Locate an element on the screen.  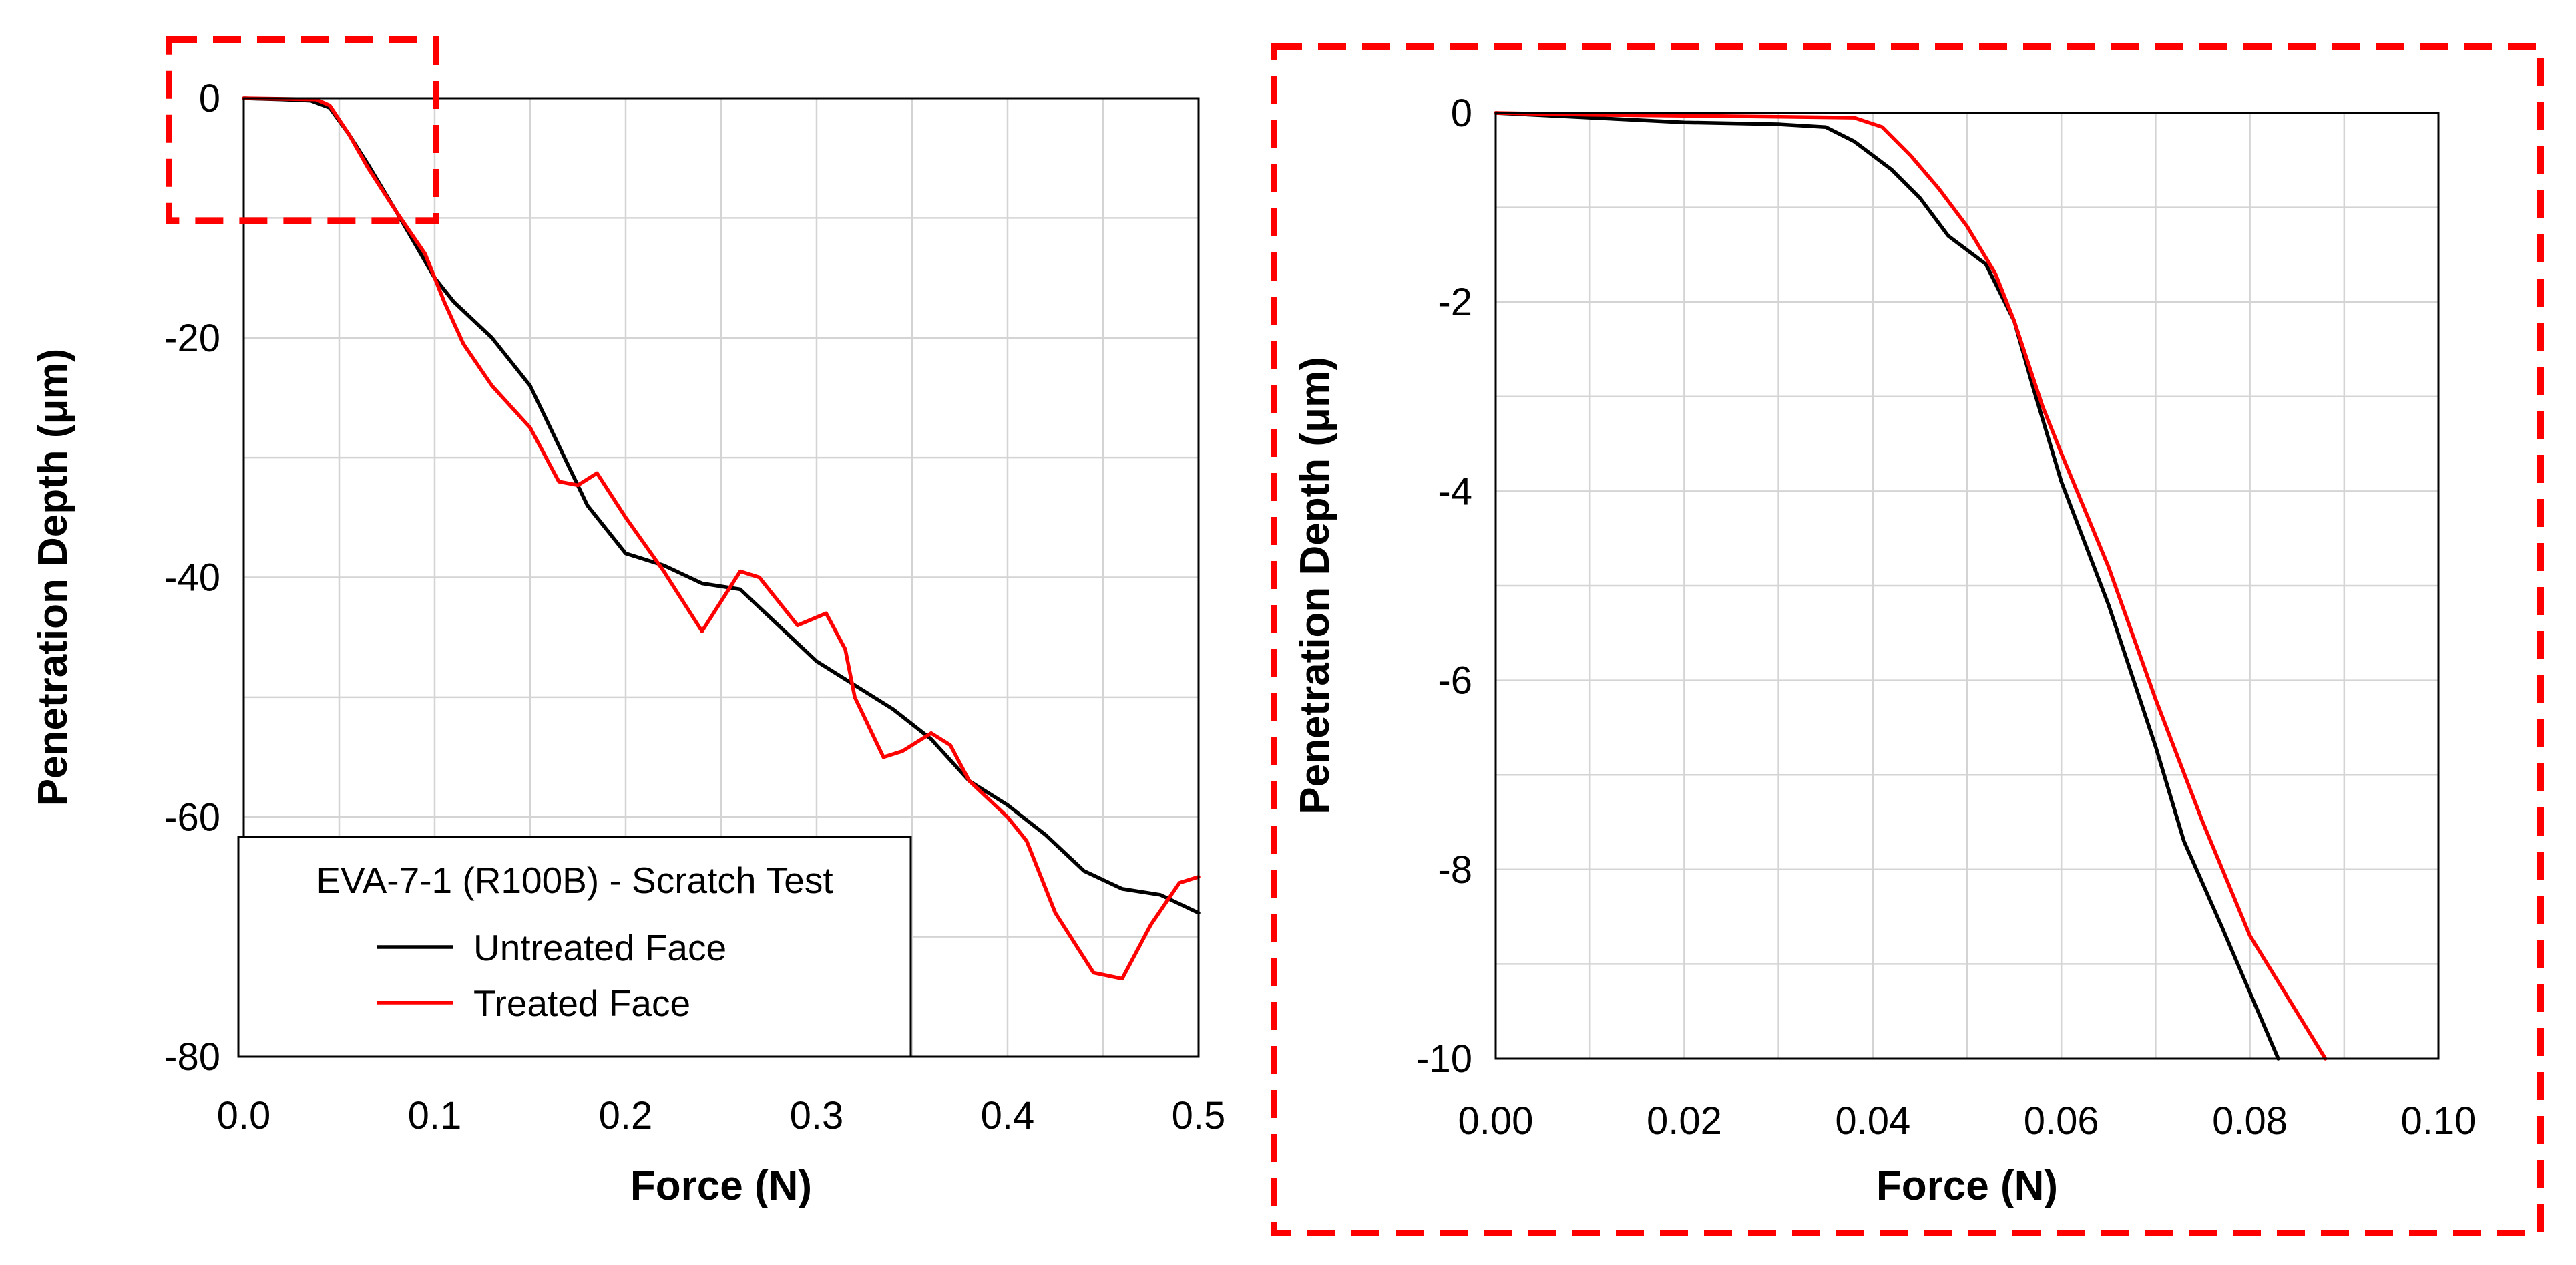
x-tick-label: 0.00 is located at coordinates (1496, 1121).